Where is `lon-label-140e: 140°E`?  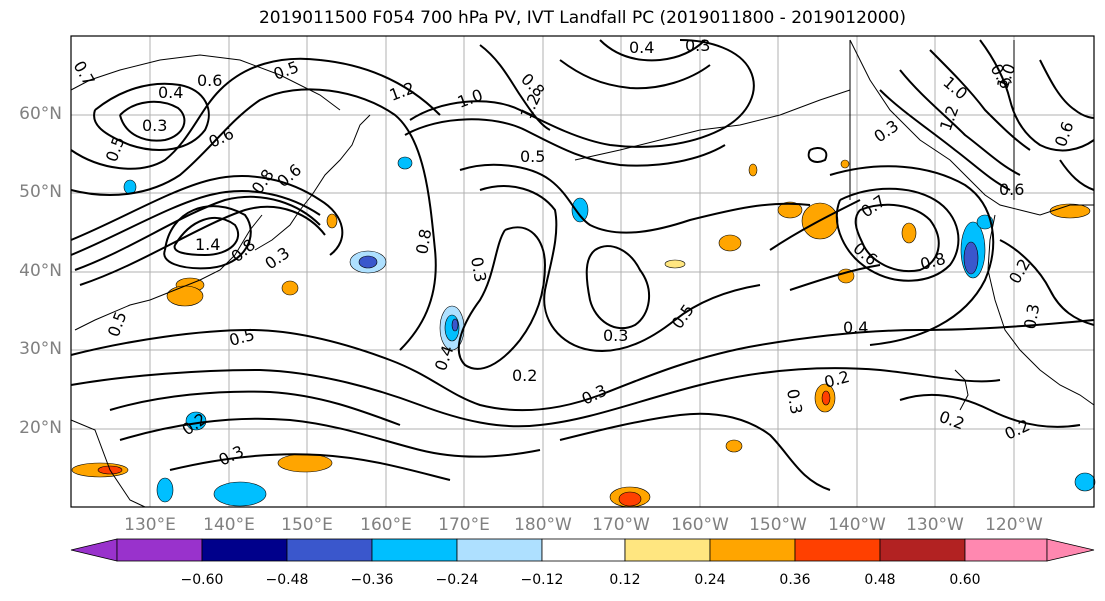
lon-label-140e: 140°E is located at coordinates (229, 525).